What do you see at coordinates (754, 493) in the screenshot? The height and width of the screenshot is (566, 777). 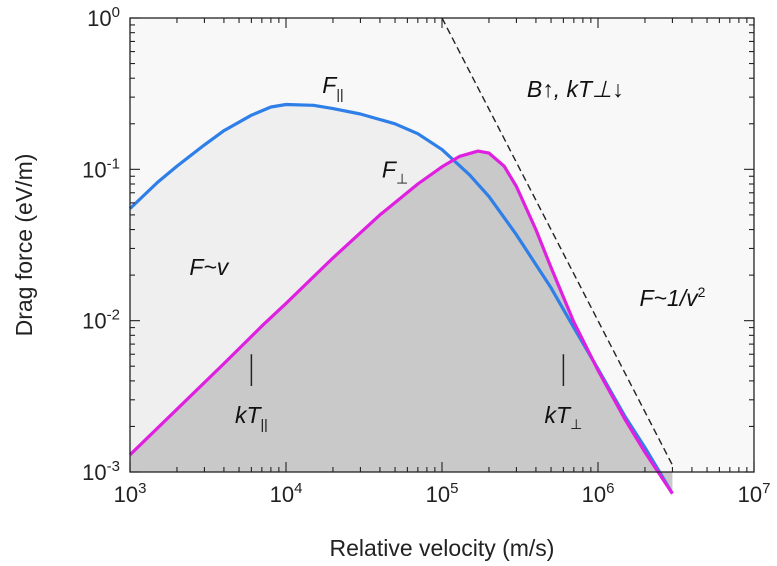 I see `x-tick-label: 10⁷` at bounding box center [754, 493].